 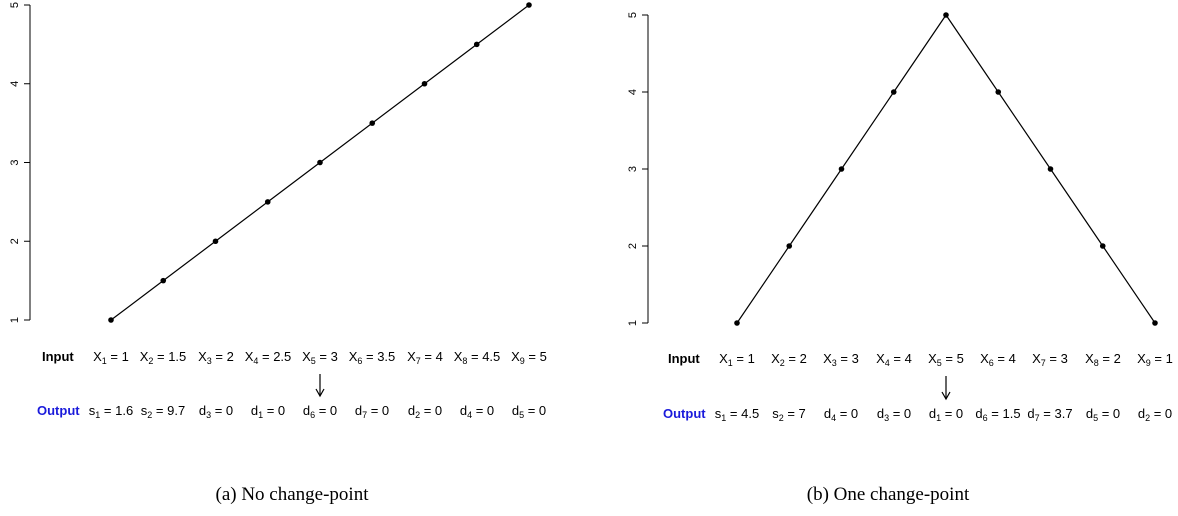 I want to click on input-value: X3 = 2, so click(x=216, y=357).